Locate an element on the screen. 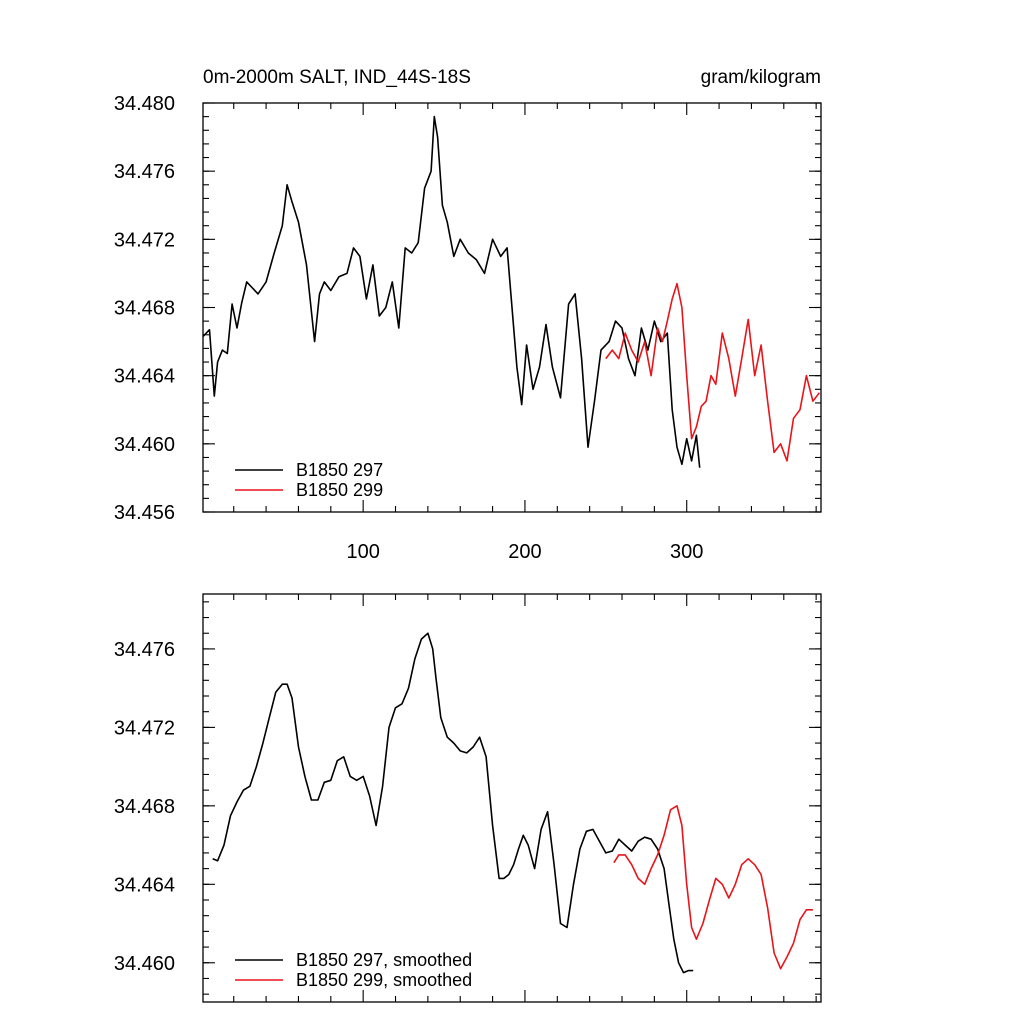 The height and width of the screenshot is (1024, 1024). legend-label: B1850 299 is located at coordinates (339, 490).